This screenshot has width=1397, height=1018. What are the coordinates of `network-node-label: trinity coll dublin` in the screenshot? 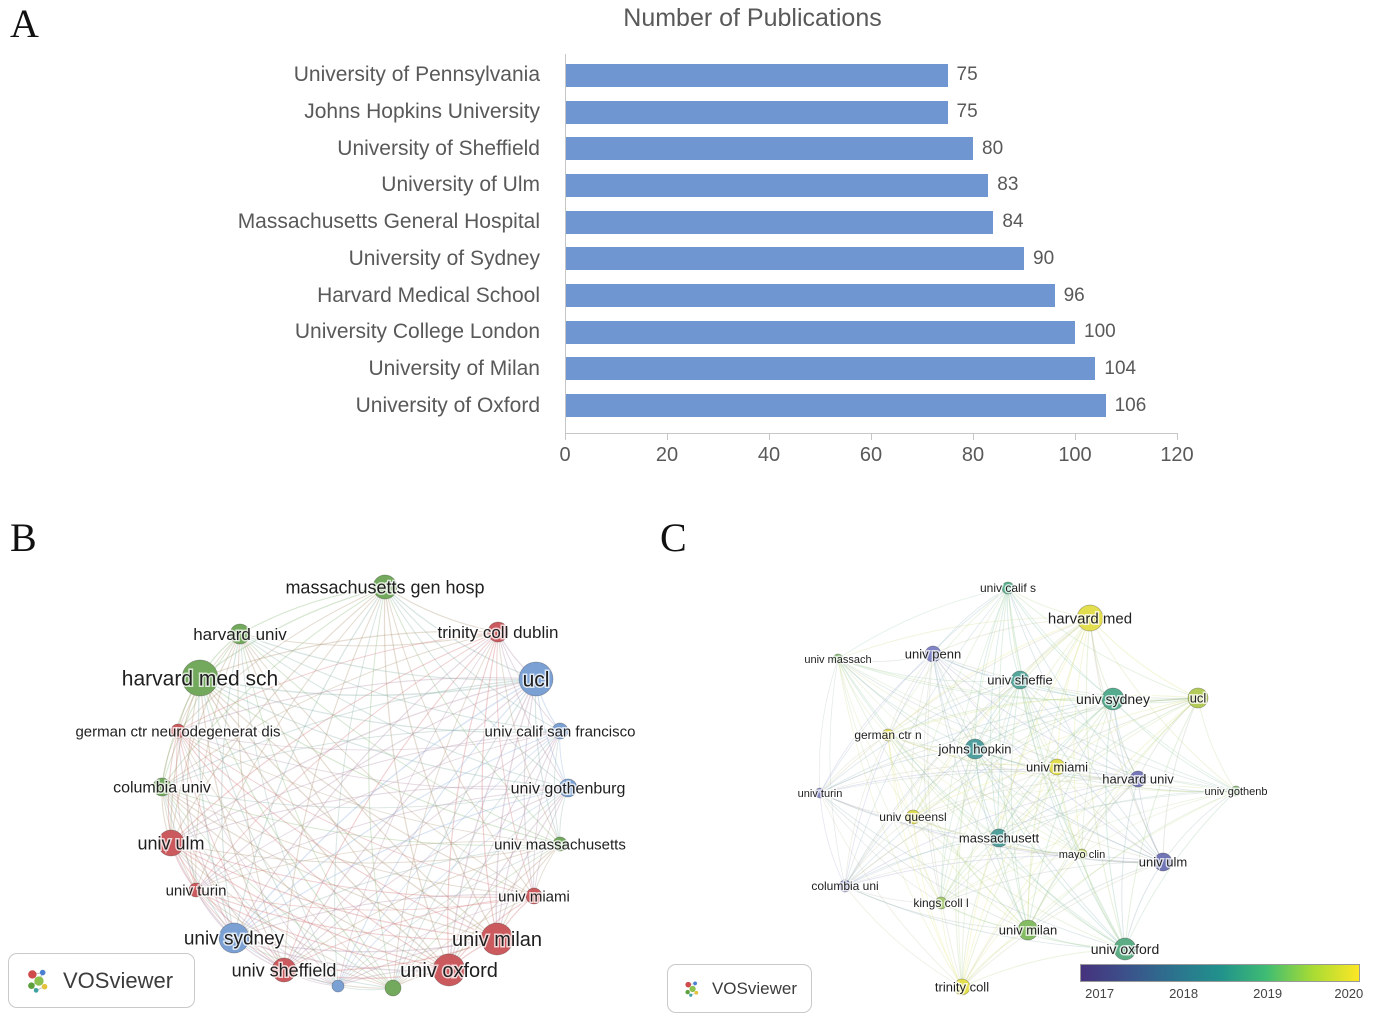 It's located at (498, 632).